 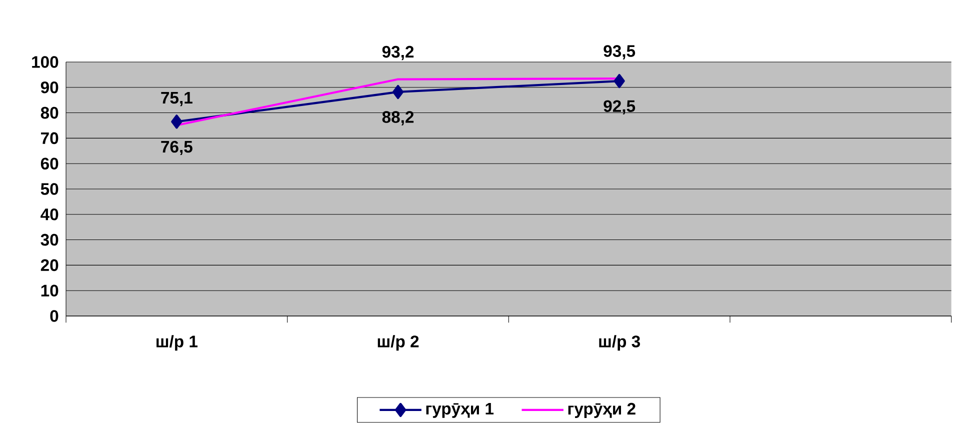 What do you see at coordinates (49, 88) in the screenshot?
I see `y-tick-label: 90` at bounding box center [49, 88].